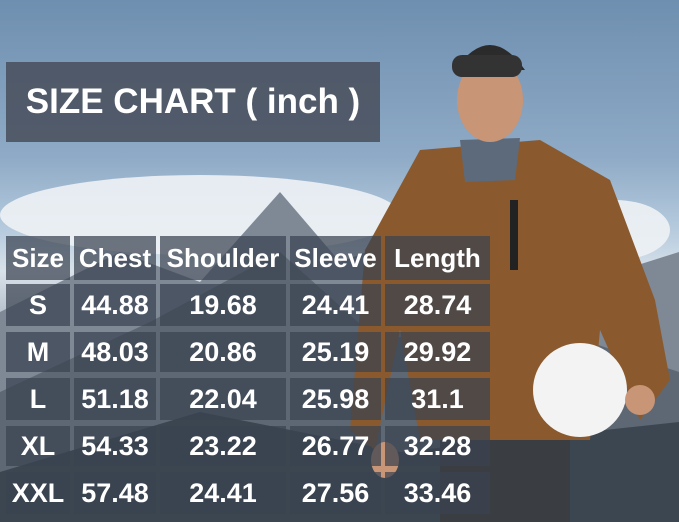 The width and height of the screenshot is (679, 522). I want to click on cell-length: 28.74, so click(437, 305).